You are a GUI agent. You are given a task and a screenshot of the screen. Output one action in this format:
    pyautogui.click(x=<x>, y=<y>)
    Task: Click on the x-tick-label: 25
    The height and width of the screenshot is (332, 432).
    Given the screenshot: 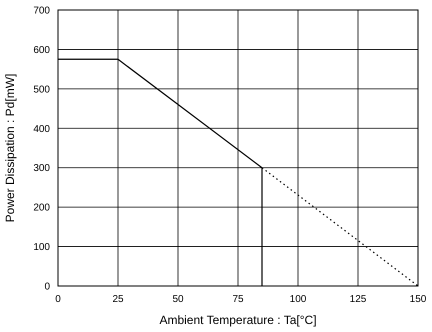 What is the action you would take?
    pyautogui.click(x=118, y=299)
    